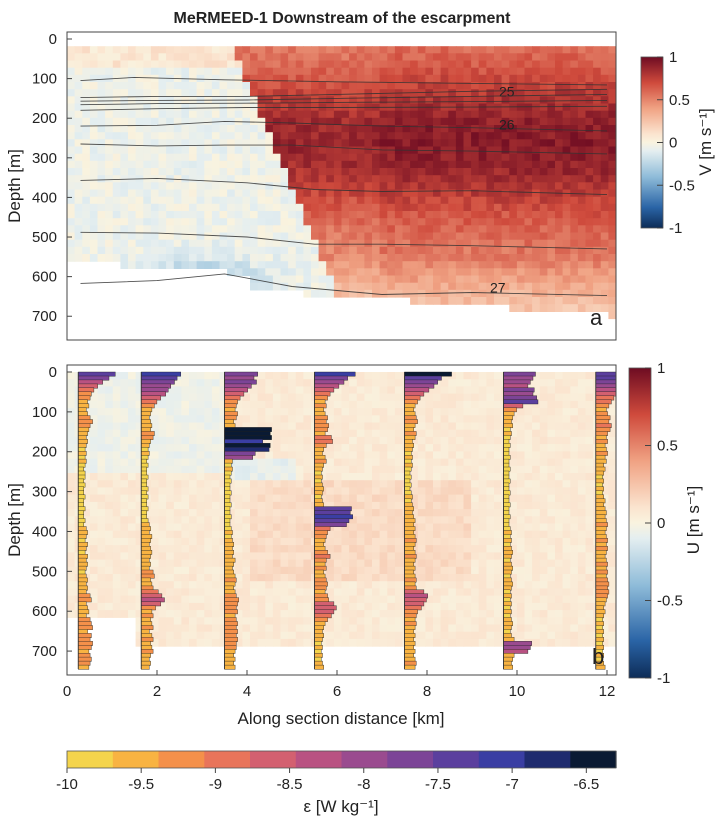 Image resolution: width=720 pixels, height=822 pixels. I want to click on density-contour-line, so click(344, 149).